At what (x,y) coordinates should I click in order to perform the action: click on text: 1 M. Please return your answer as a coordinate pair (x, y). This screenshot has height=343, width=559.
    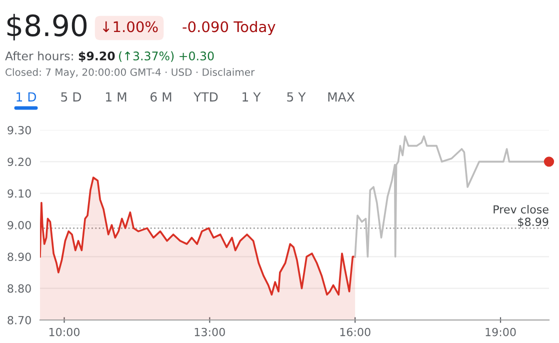
    Looking at the image, I should click on (116, 97).